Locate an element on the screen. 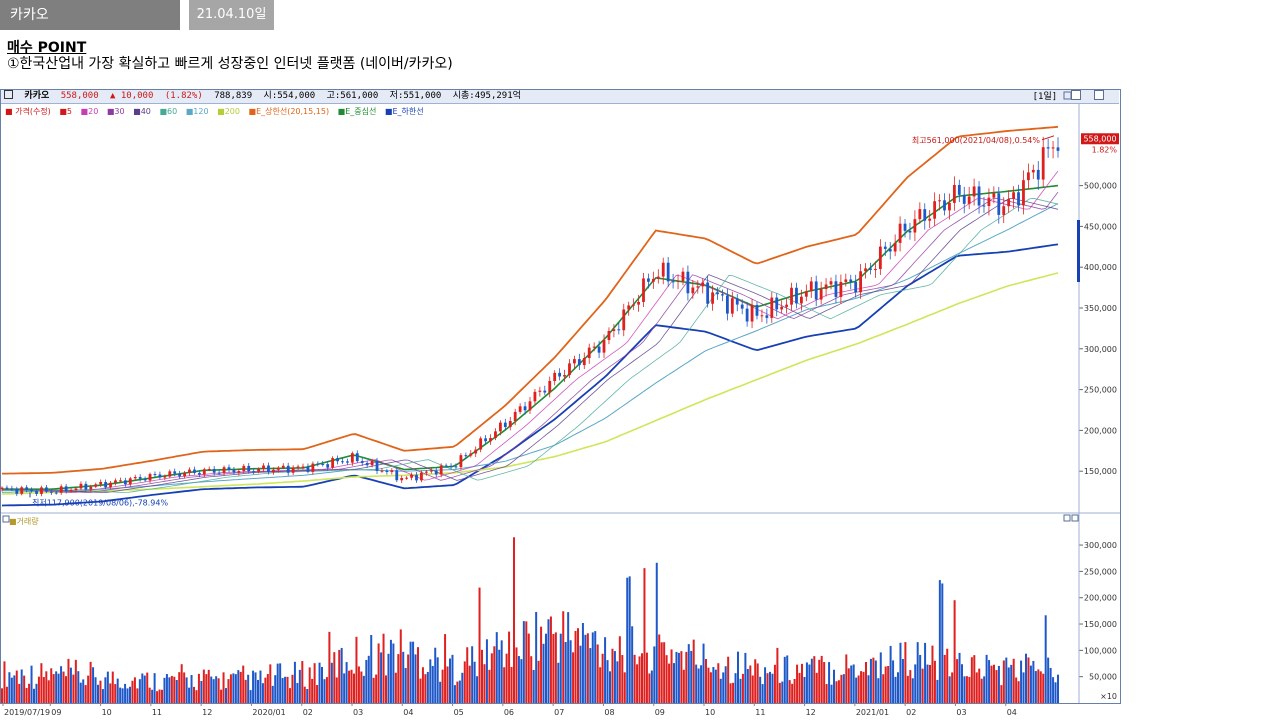 Image resolution: width=1280 pixels, height=720 pixels. x-tick-label: 12 is located at coordinates (207, 712).